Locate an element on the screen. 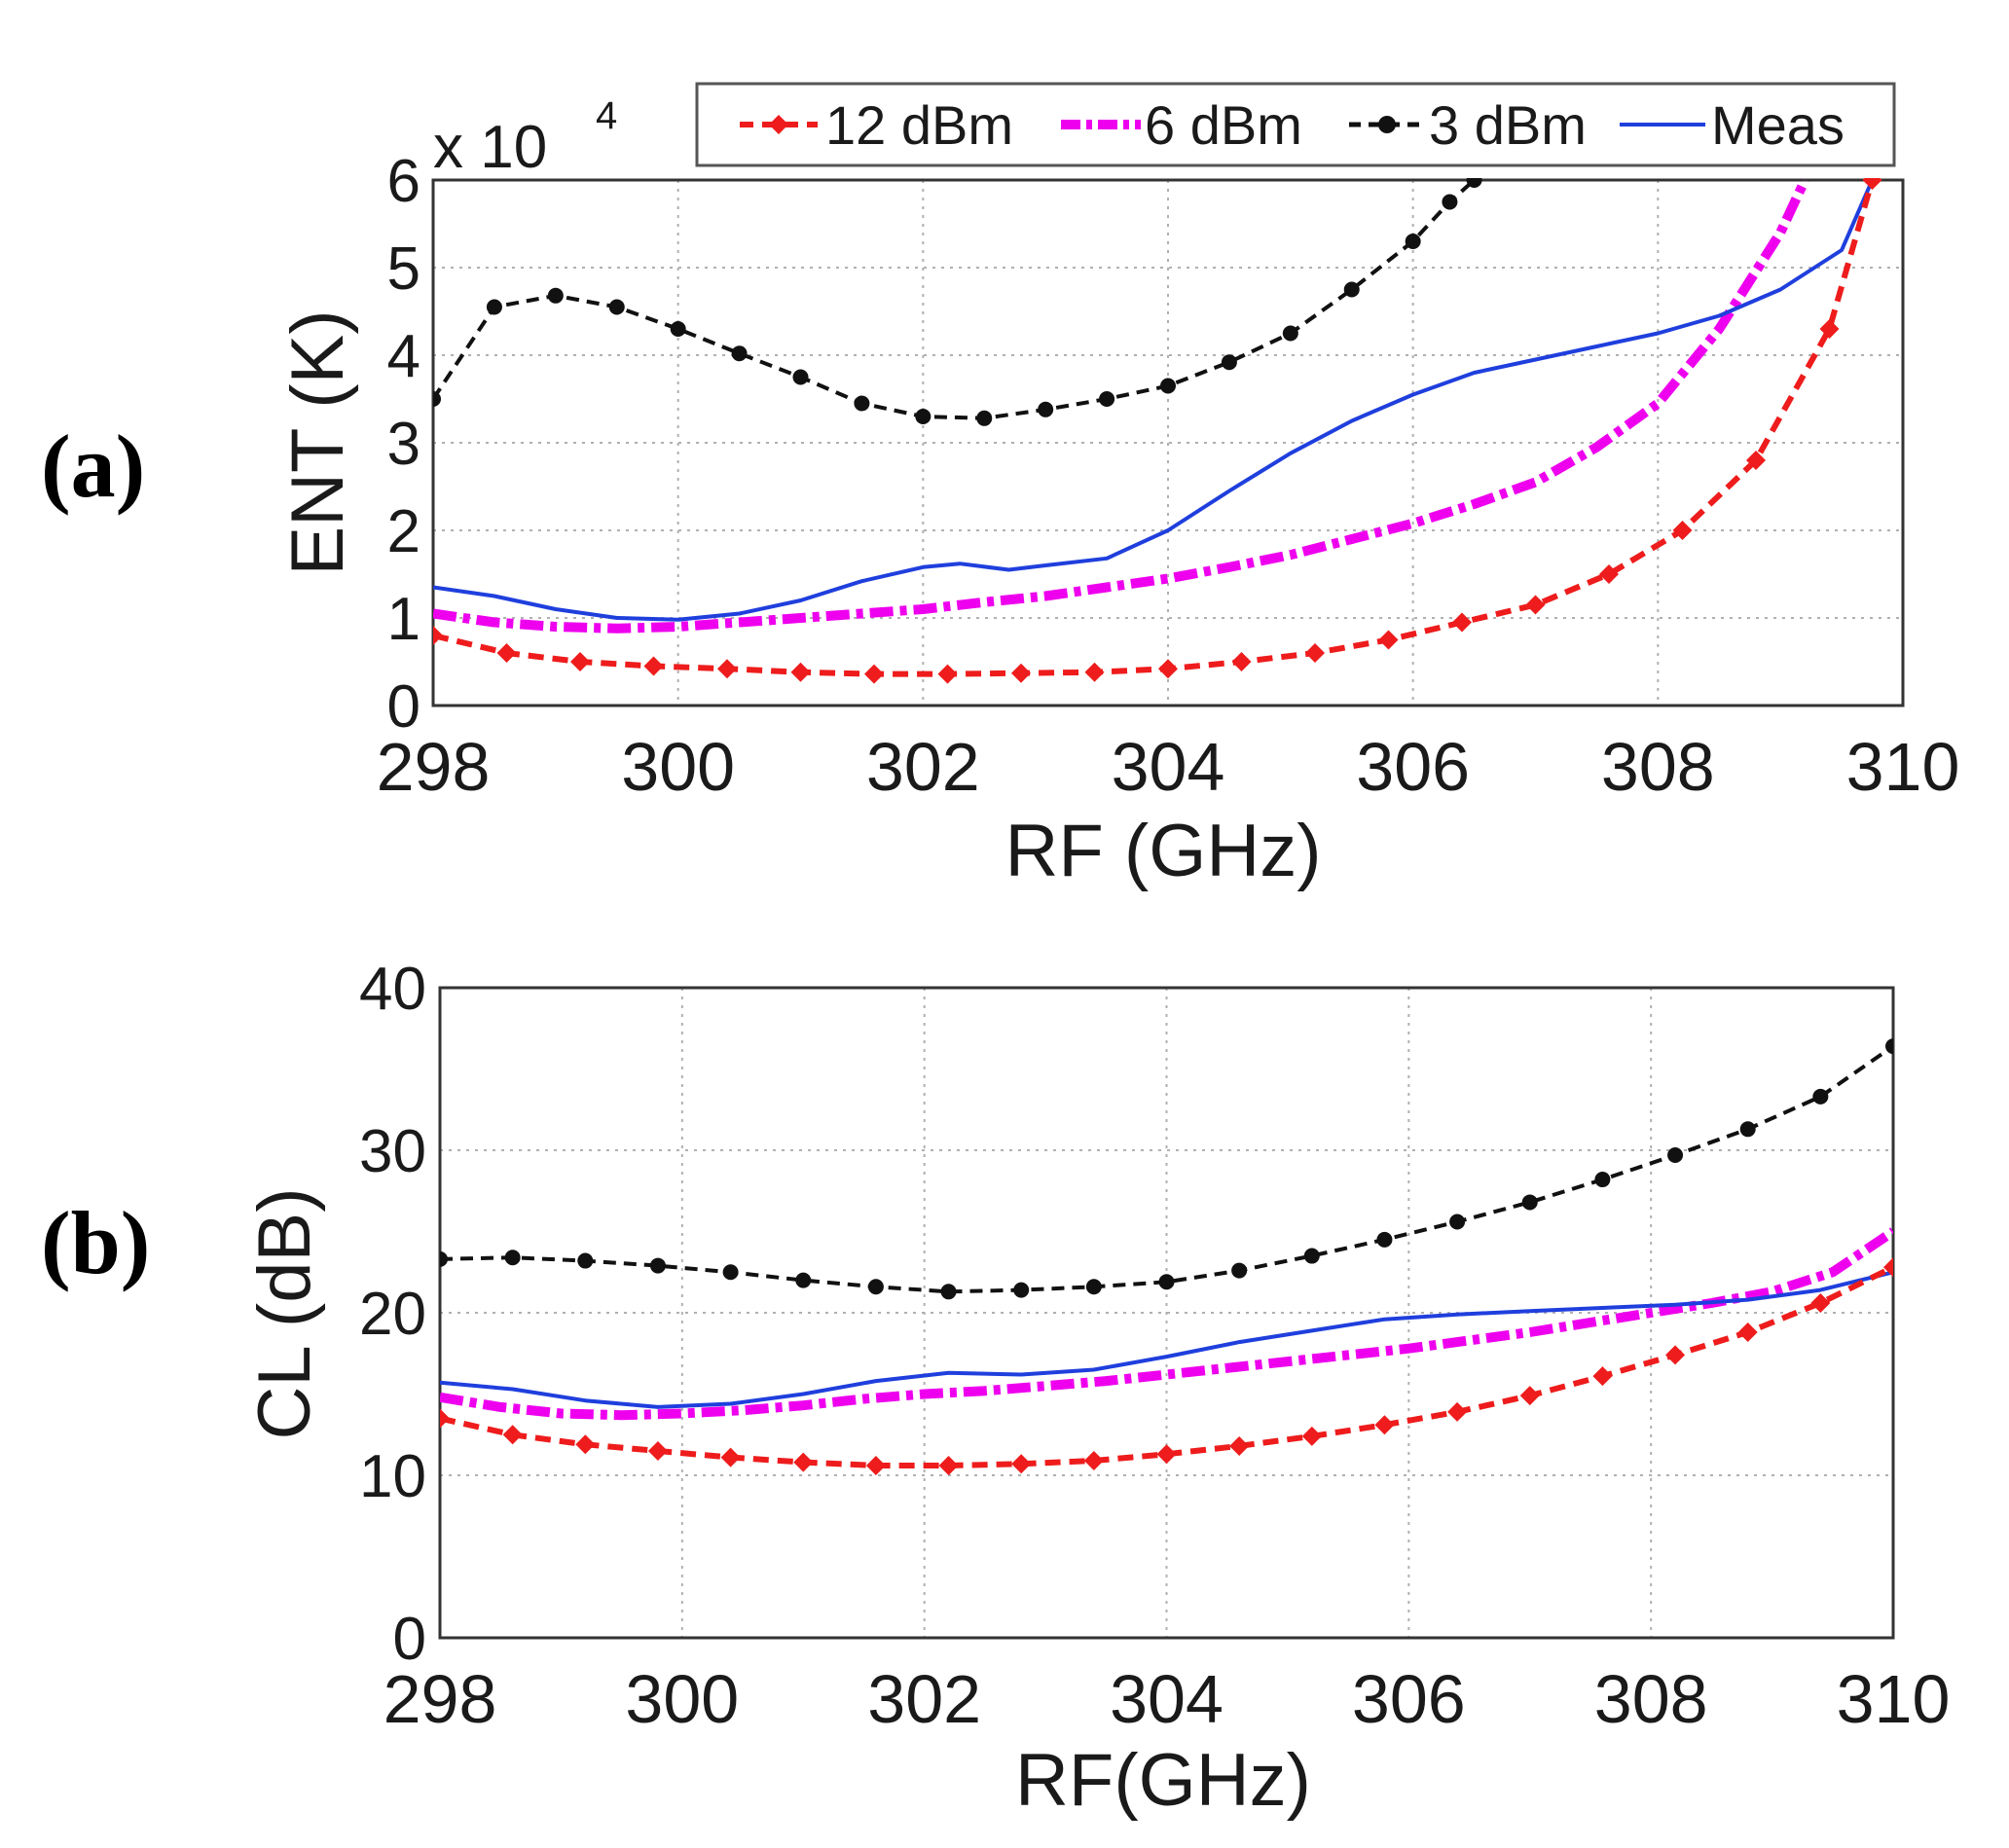  panel-label-a: (a) is located at coordinates (93, 466).